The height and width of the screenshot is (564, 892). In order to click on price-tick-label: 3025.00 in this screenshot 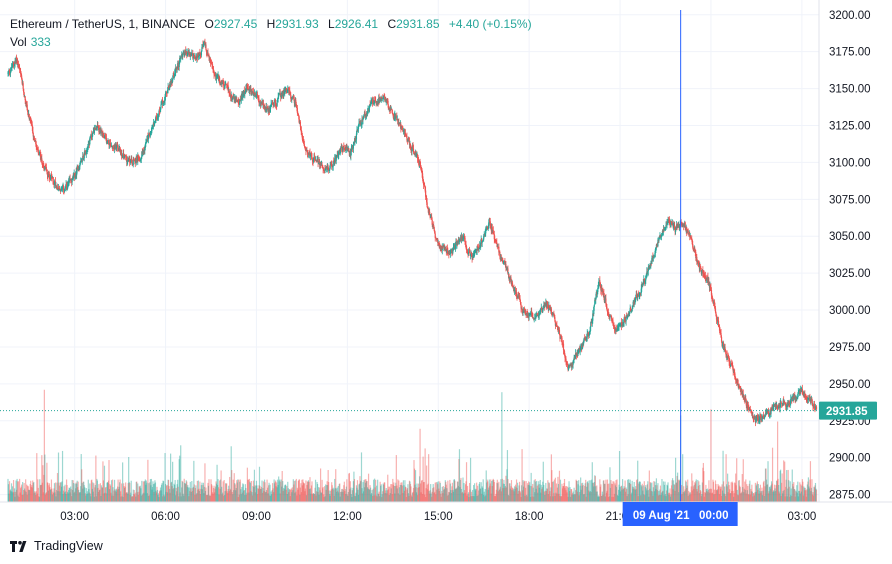, I will do `click(850, 274)`.